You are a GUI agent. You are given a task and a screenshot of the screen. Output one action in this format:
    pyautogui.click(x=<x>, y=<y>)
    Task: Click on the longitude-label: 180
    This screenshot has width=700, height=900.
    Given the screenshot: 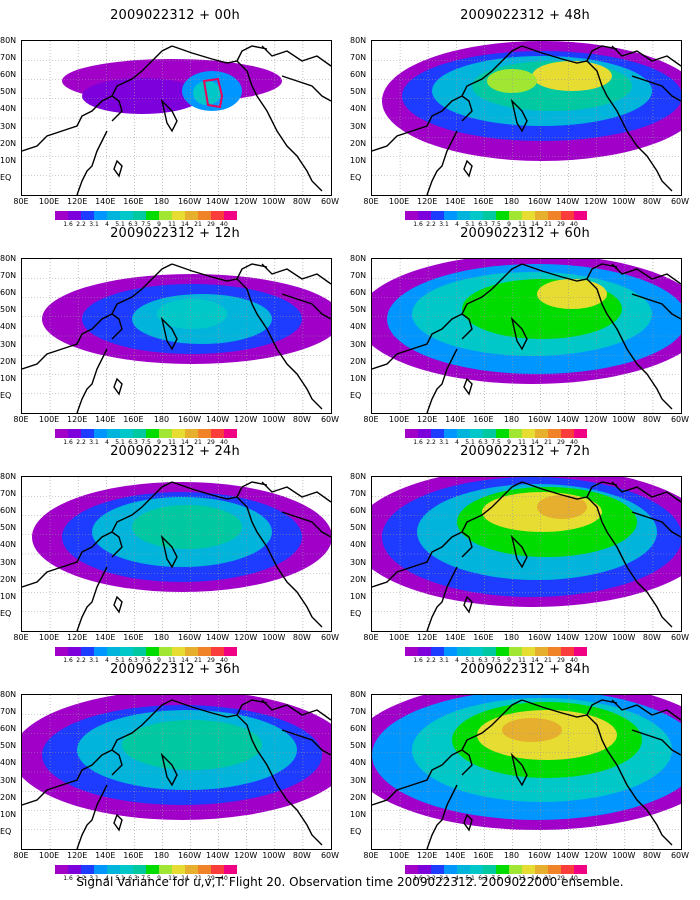 What is the action you would take?
    pyautogui.click(x=511, y=419)
    